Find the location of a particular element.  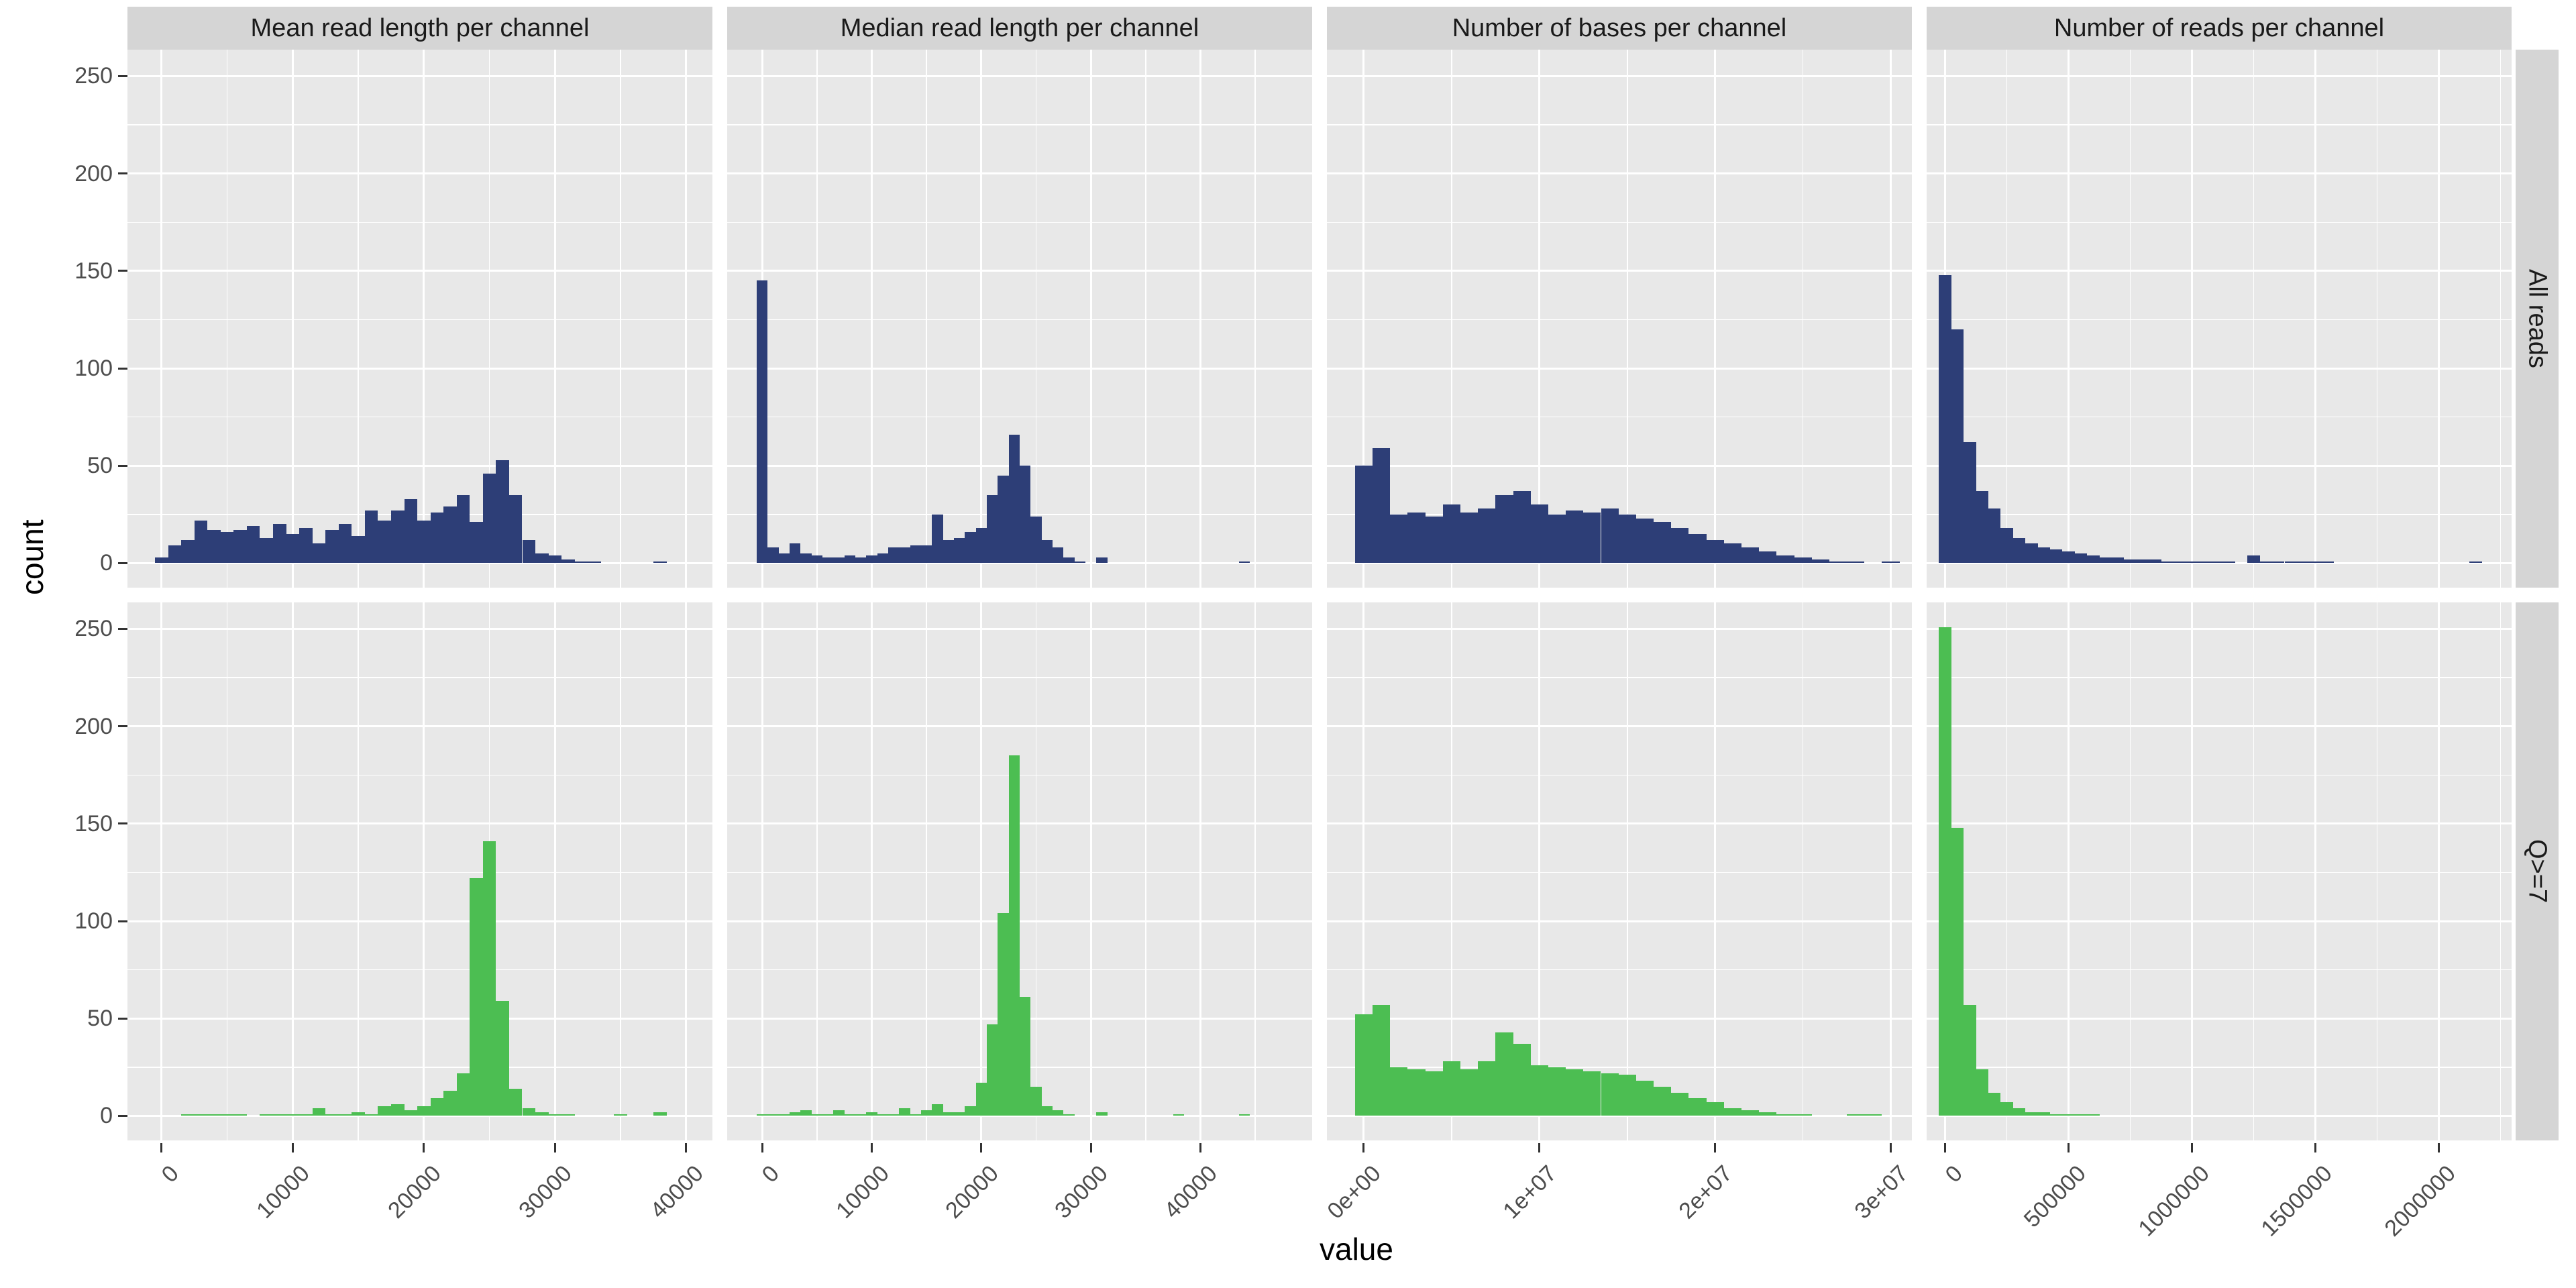

facet-strip-row-label: Q>=7 is located at coordinates (2537, 871).